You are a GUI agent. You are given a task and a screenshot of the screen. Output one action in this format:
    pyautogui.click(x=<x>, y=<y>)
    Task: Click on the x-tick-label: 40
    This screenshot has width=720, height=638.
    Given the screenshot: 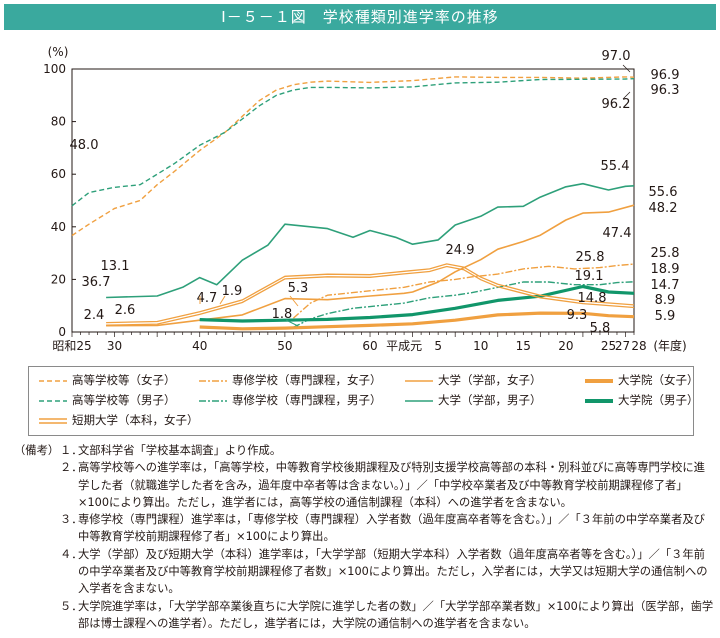 What is the action you would take?
    pyautogui.click(x=199, y=346)
    